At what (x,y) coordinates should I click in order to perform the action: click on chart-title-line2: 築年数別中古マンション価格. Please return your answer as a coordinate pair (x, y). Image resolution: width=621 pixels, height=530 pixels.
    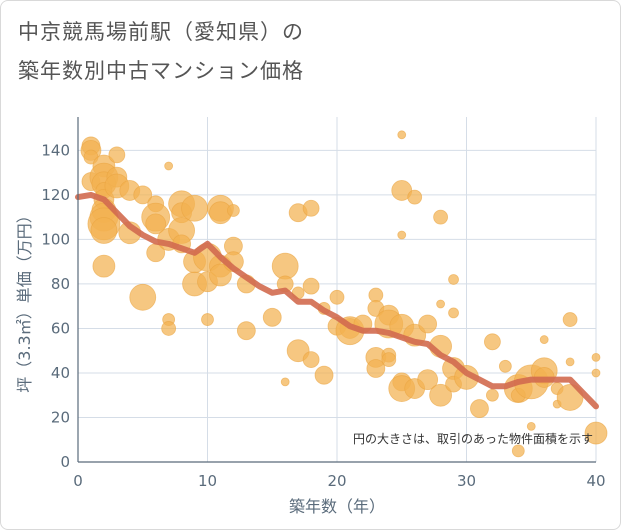
    Looking at the image, I should click on (161, 71).